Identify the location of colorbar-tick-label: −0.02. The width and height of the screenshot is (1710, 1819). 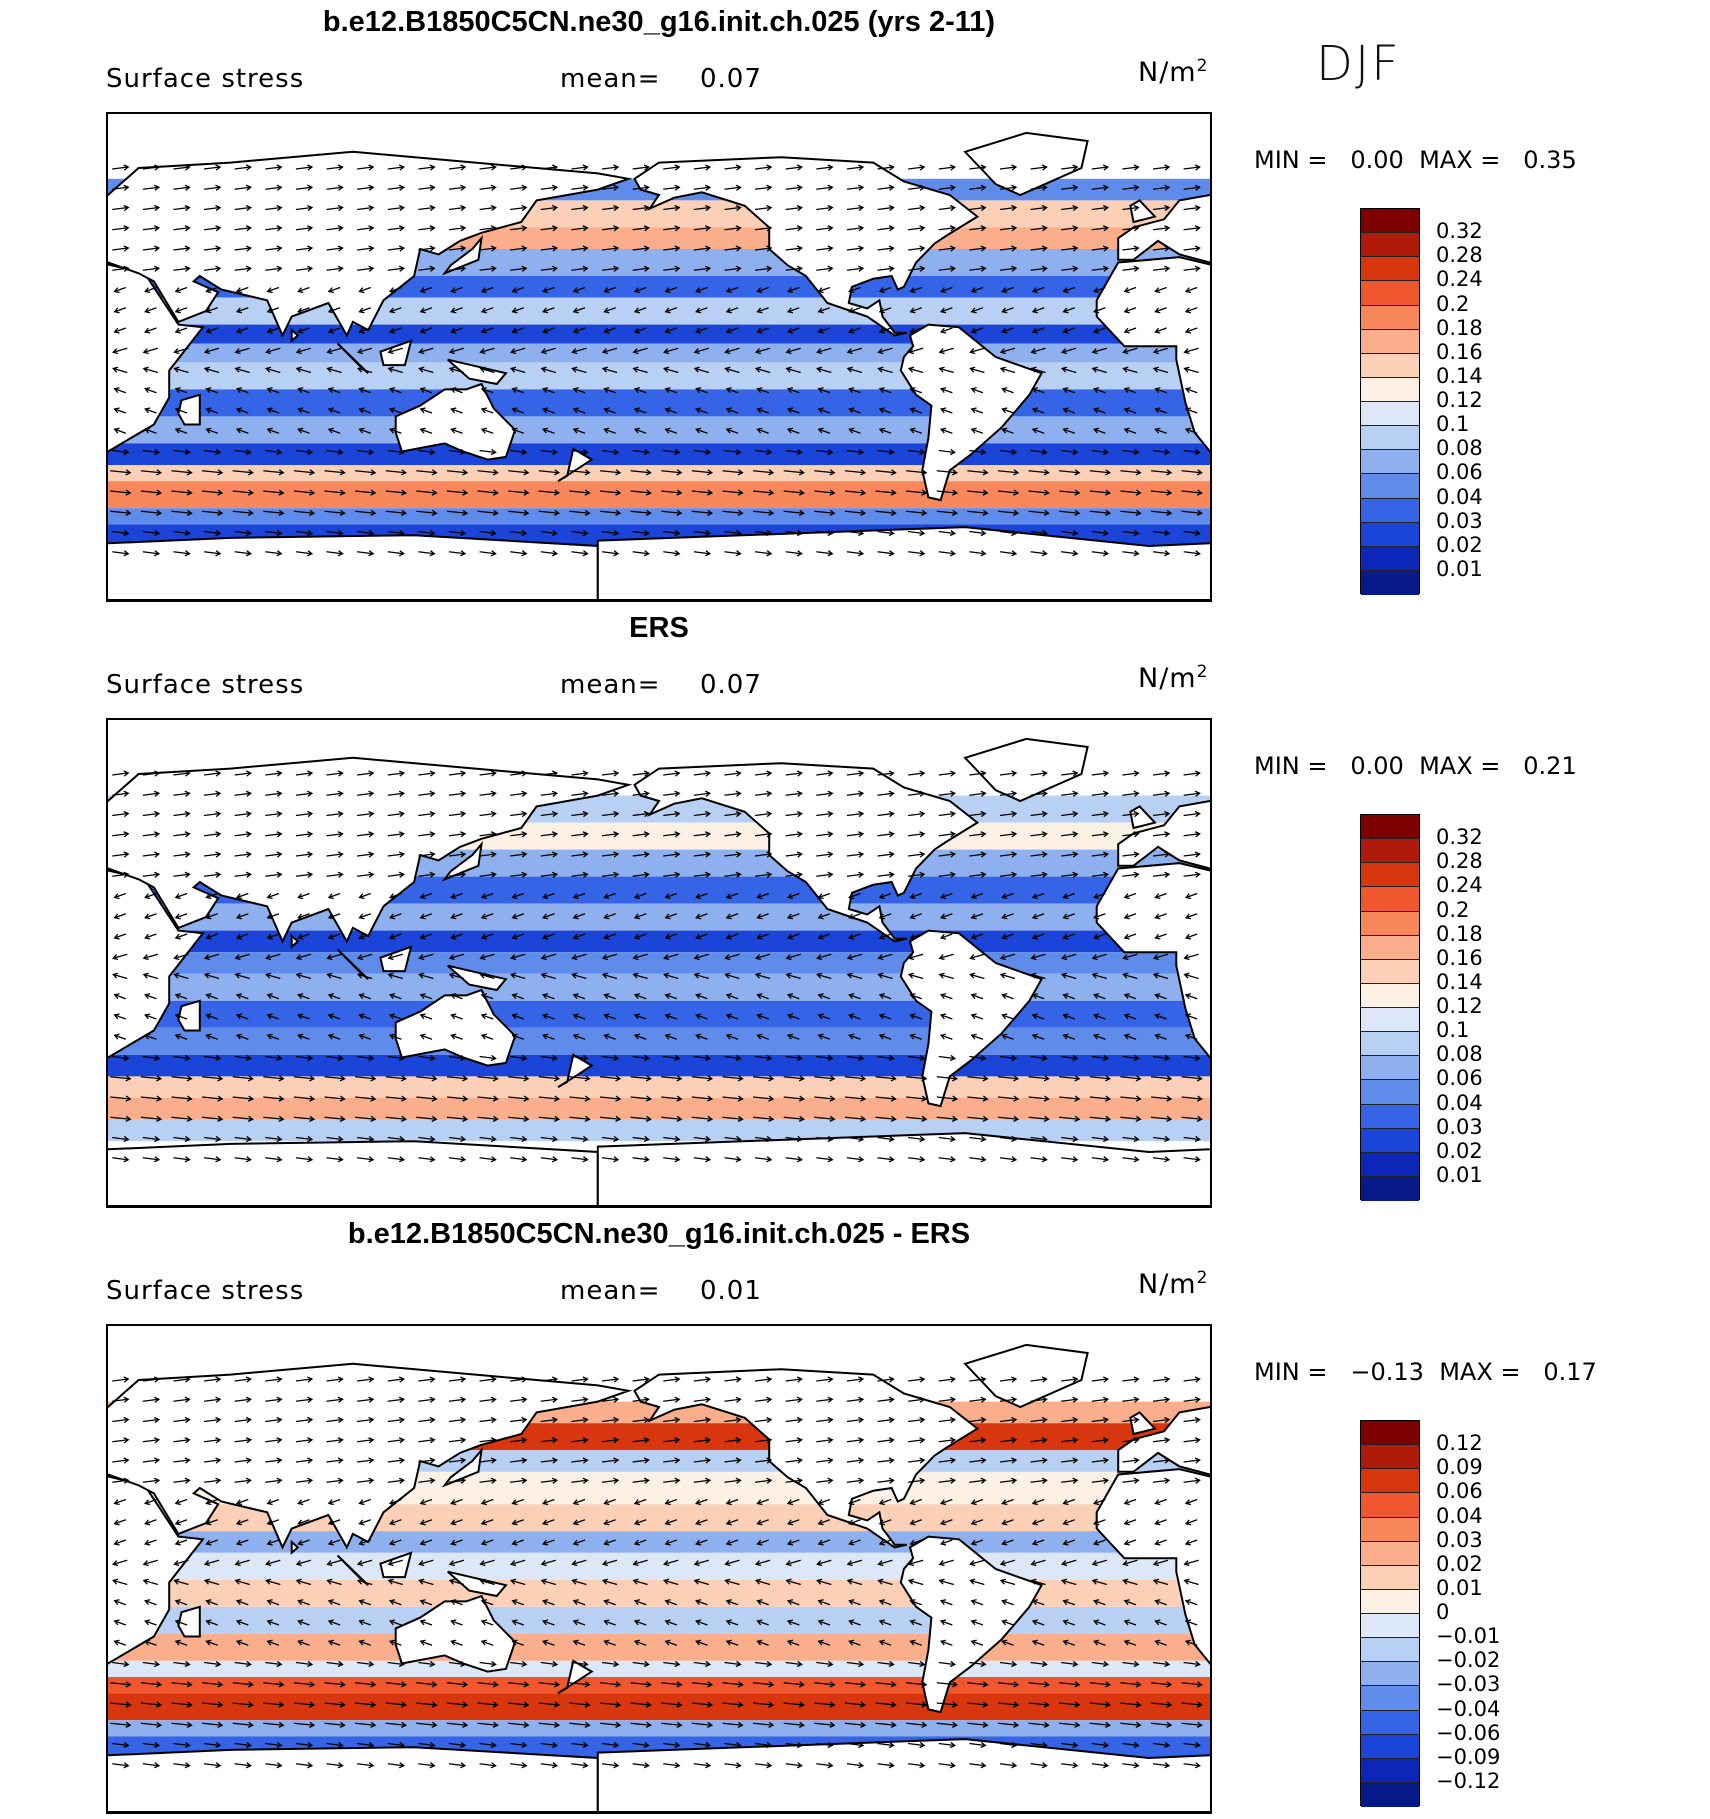
(1468, 1660).